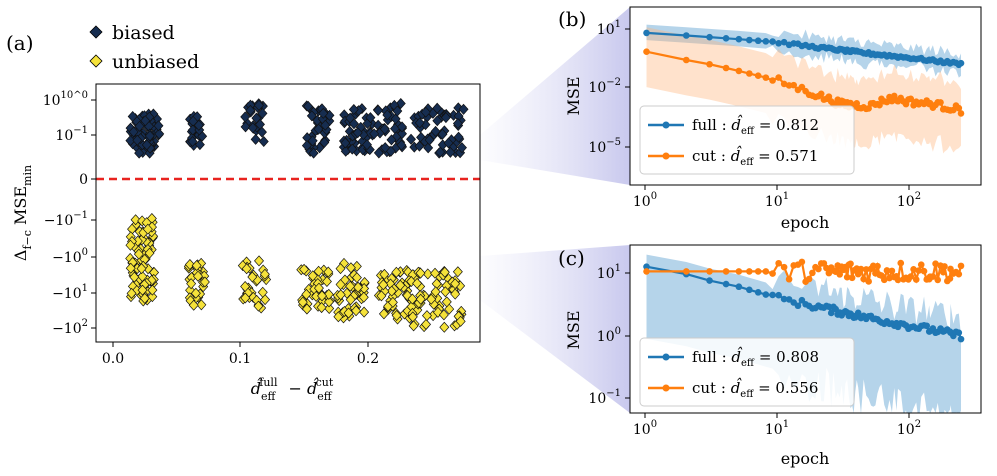 The height and width of the screenshot is (476, 997). I want to click on lines-b, so click(804, 73).